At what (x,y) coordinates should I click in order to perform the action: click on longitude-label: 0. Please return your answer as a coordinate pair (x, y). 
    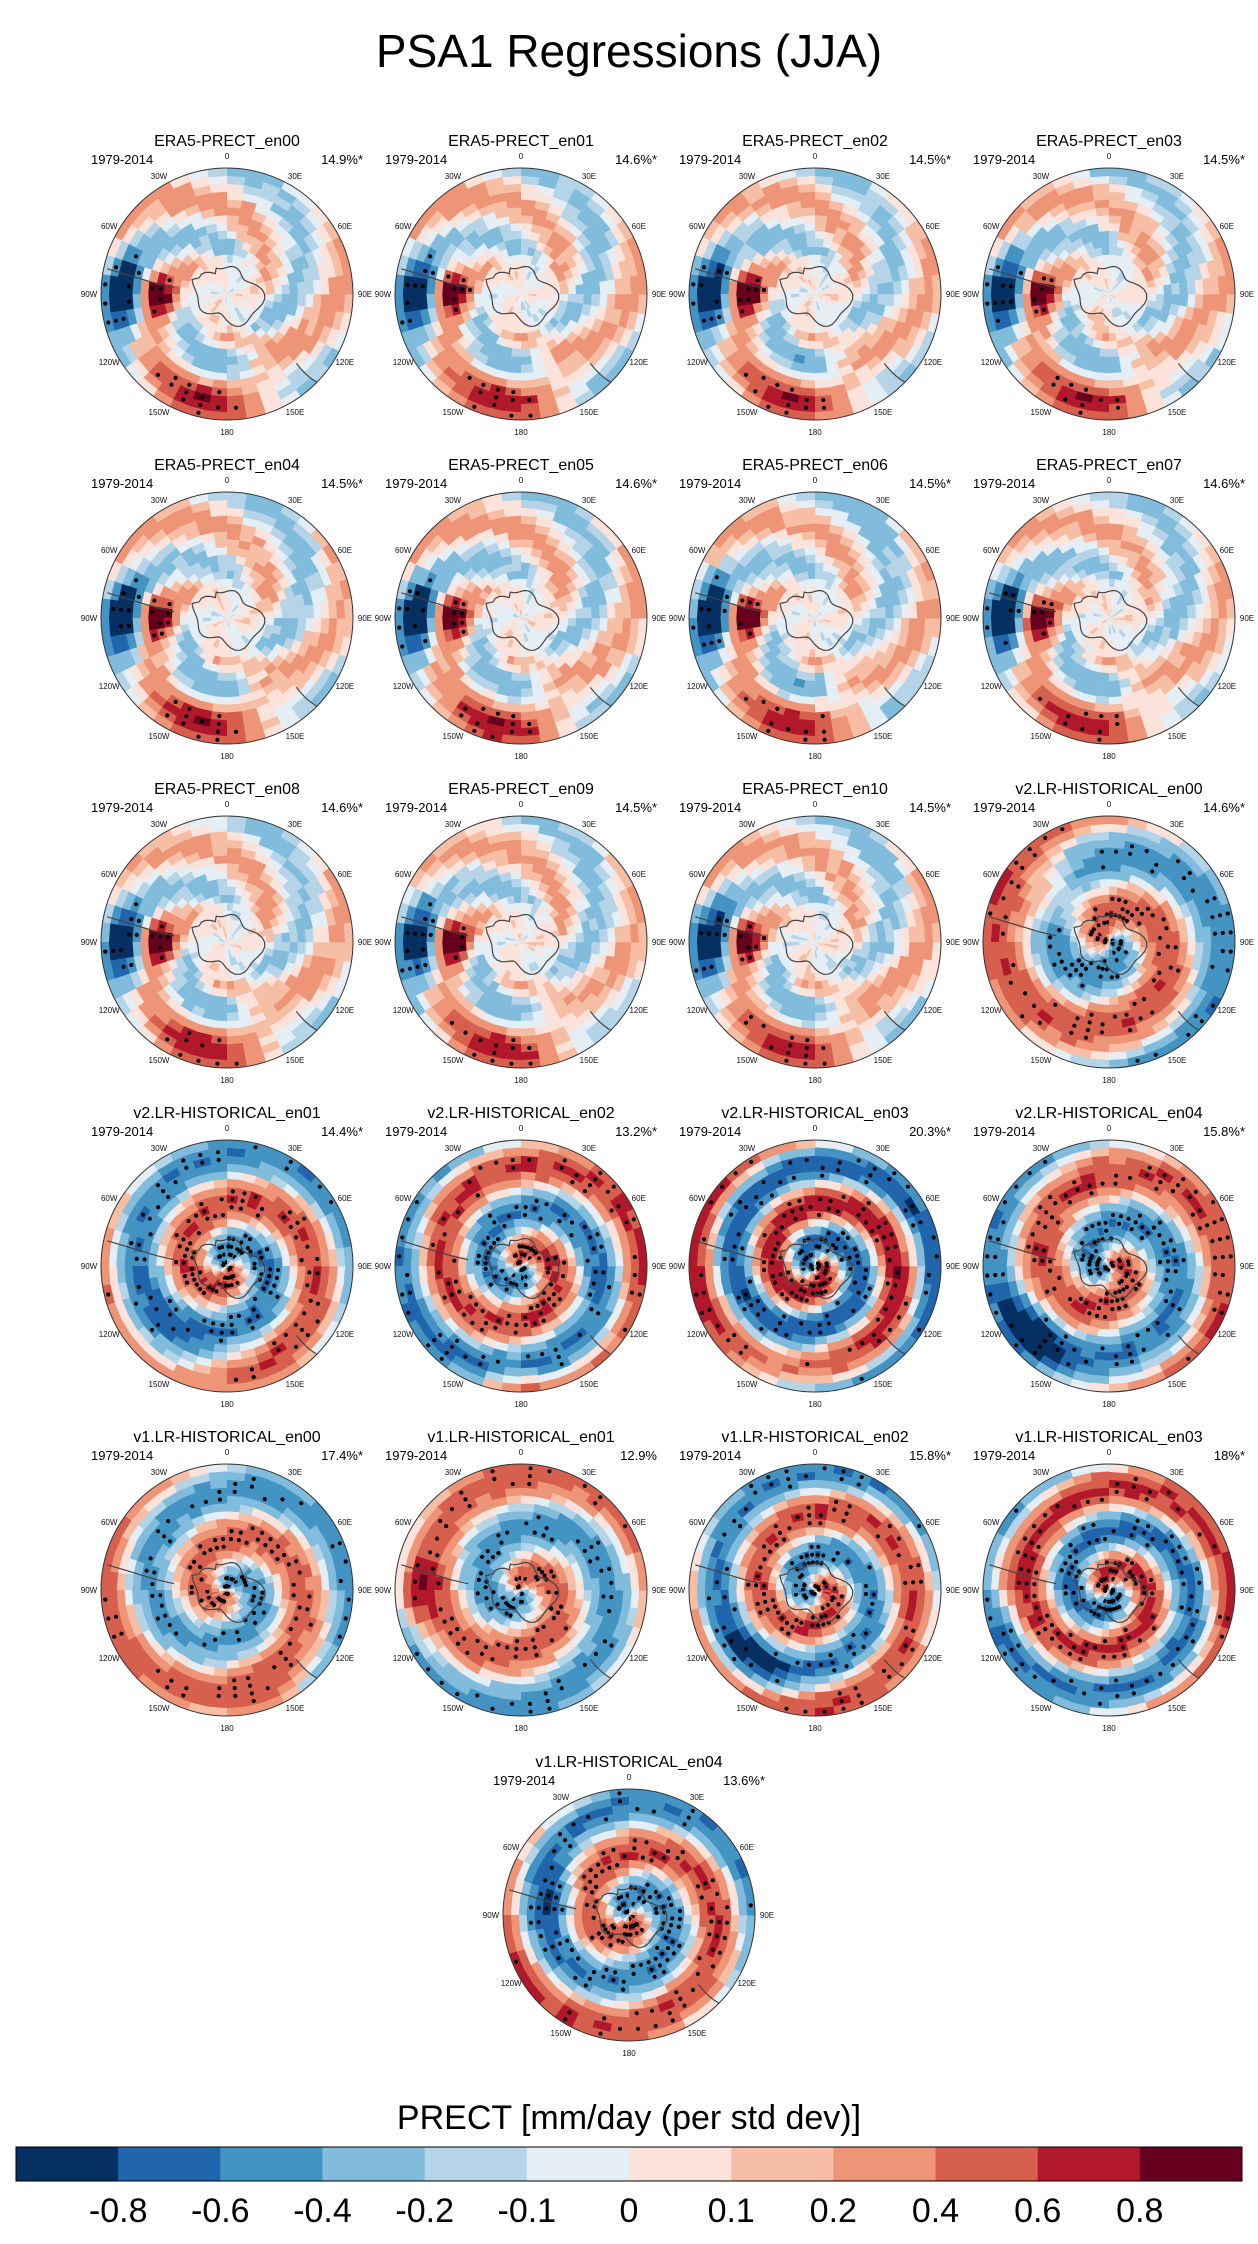
    Looking at the image, I should click on (815, 480).